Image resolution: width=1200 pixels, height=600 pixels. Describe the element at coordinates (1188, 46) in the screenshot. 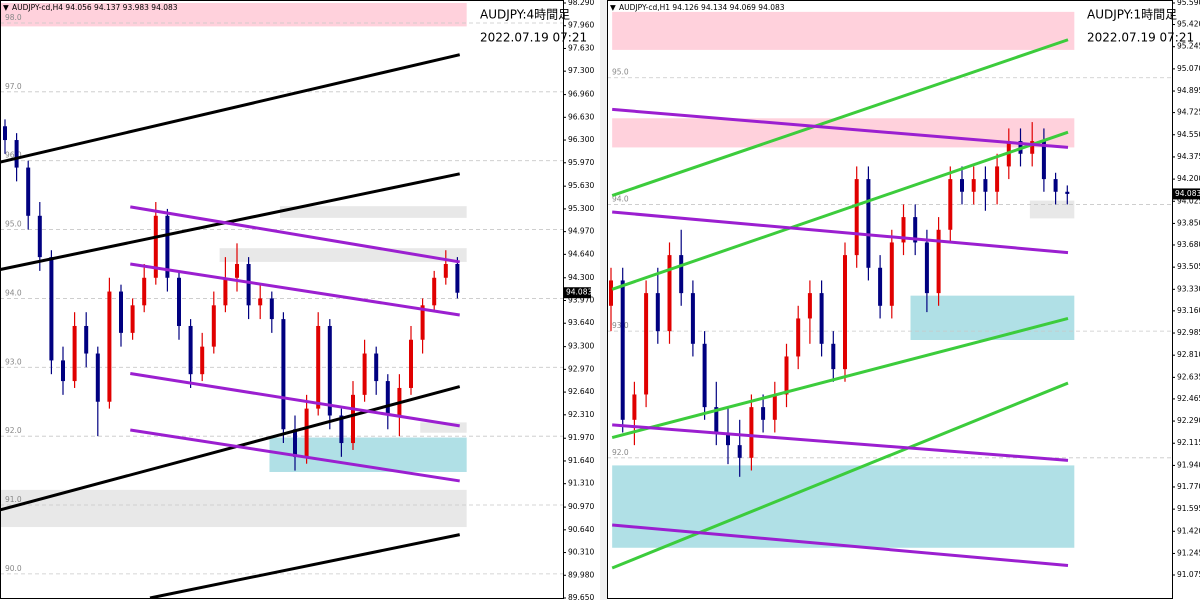

I see `y-tick-label: 95.245` at that location.